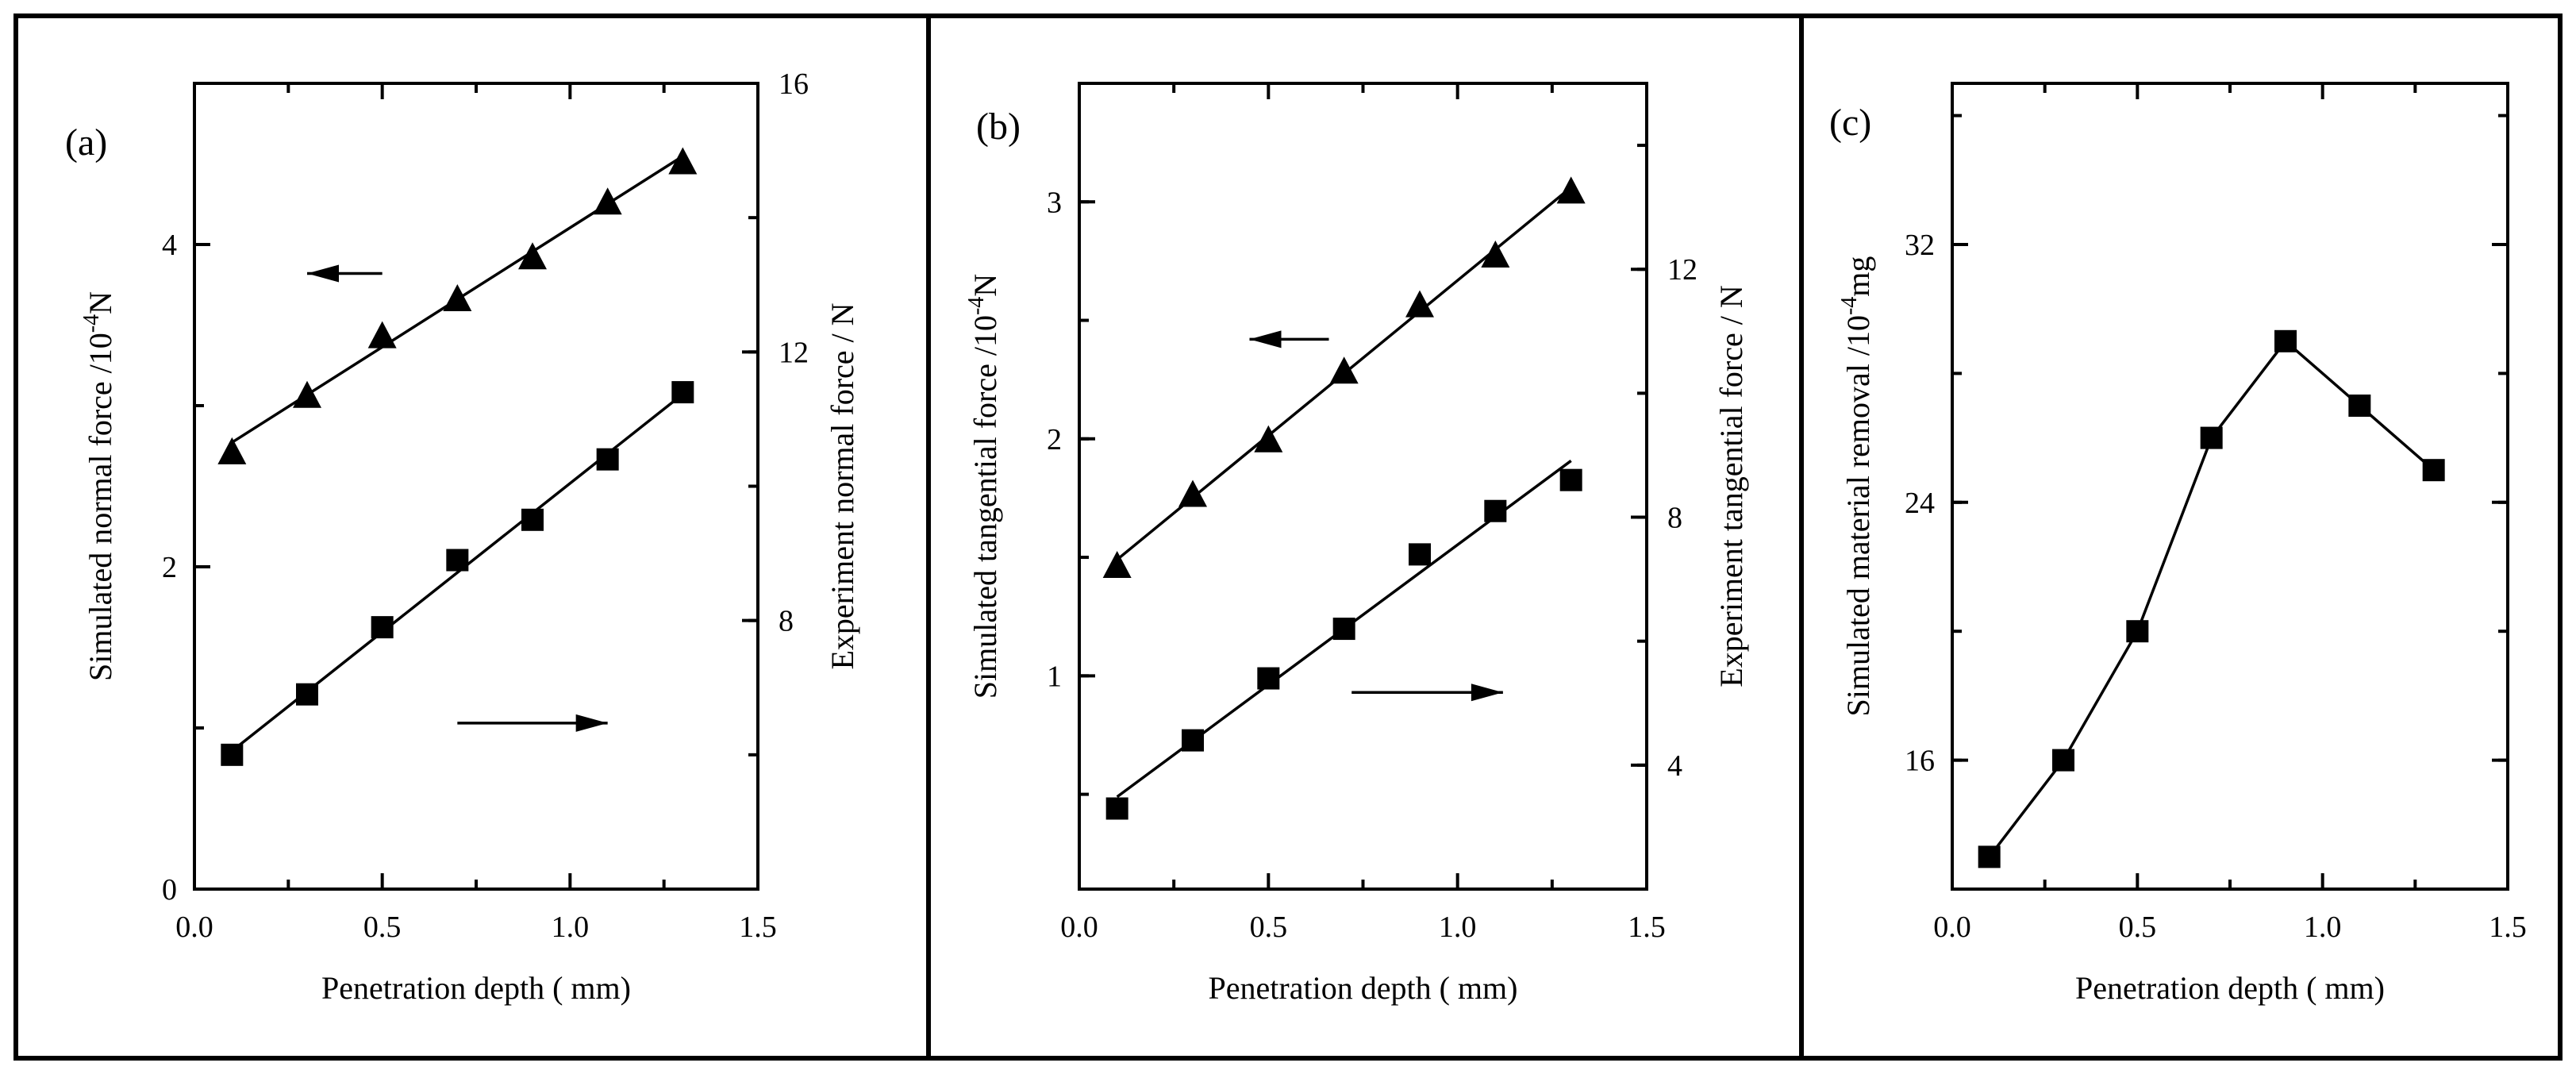 The height and width of the screenshot is (1082, 2576). I want to click on y-left-axis-title: Simulated material removal /10-4mg, so click(1856, 486).